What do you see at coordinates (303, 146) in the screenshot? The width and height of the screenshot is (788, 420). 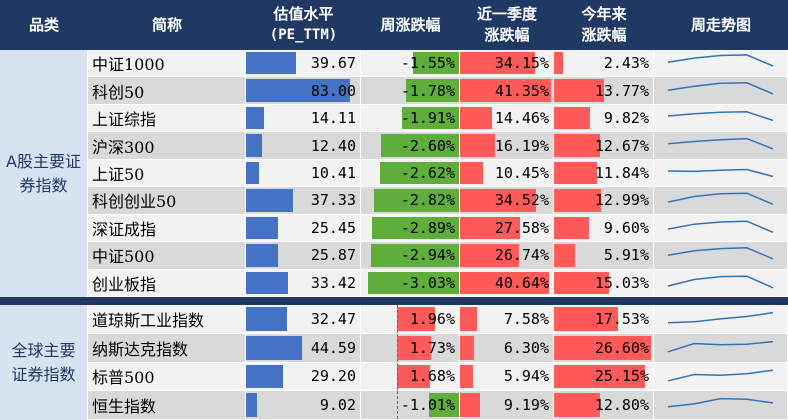 I see `pe-cell: 12.40` at bounding box center [303, 146].